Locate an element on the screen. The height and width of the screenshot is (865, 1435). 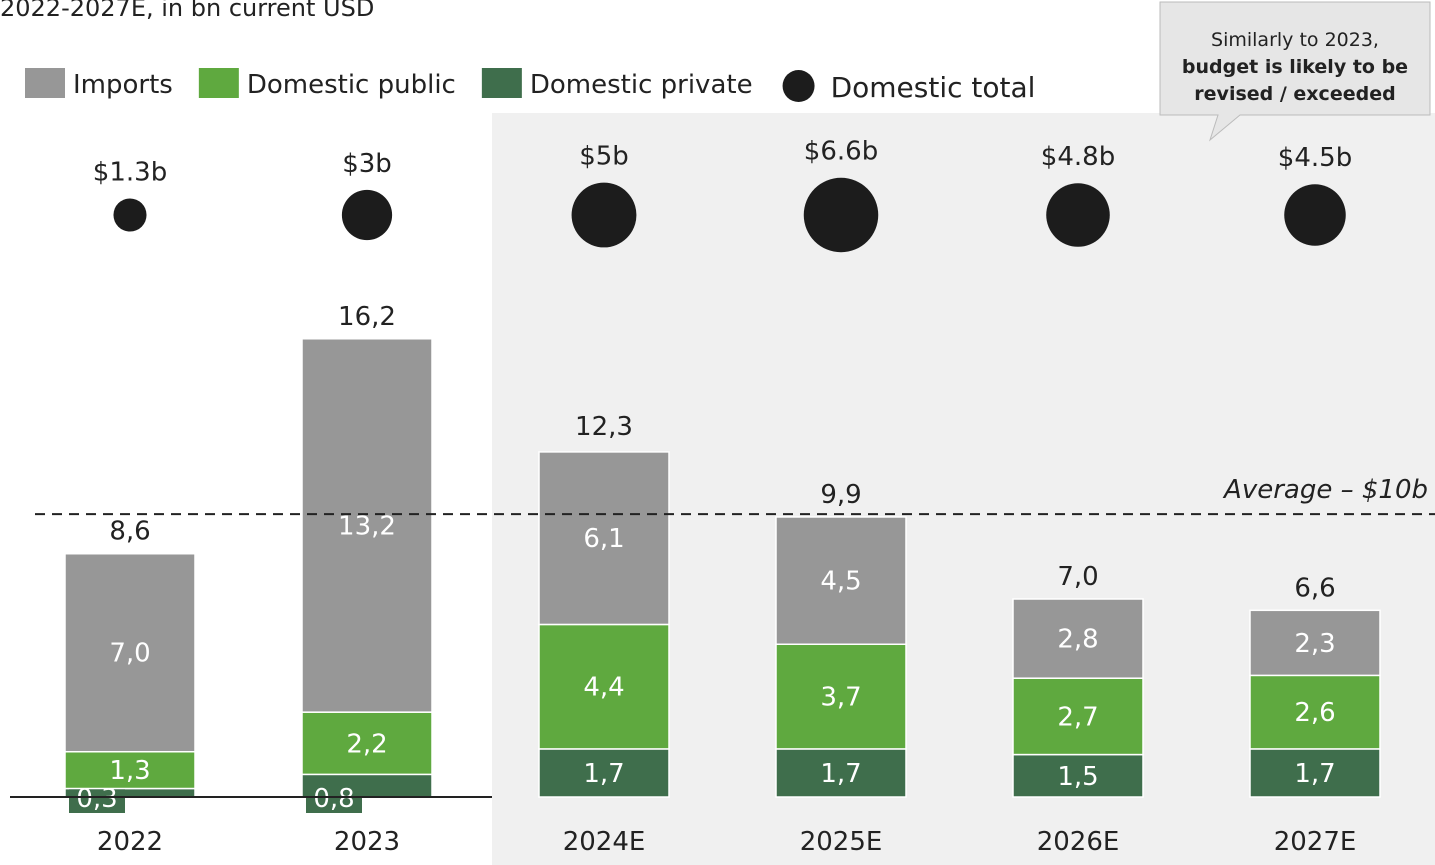
bubble-label: $1.3b is located at coordinates (130, 172).